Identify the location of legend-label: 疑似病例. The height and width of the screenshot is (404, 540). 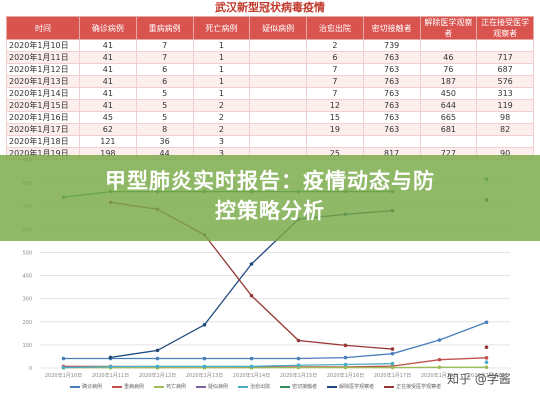
(218, 387).